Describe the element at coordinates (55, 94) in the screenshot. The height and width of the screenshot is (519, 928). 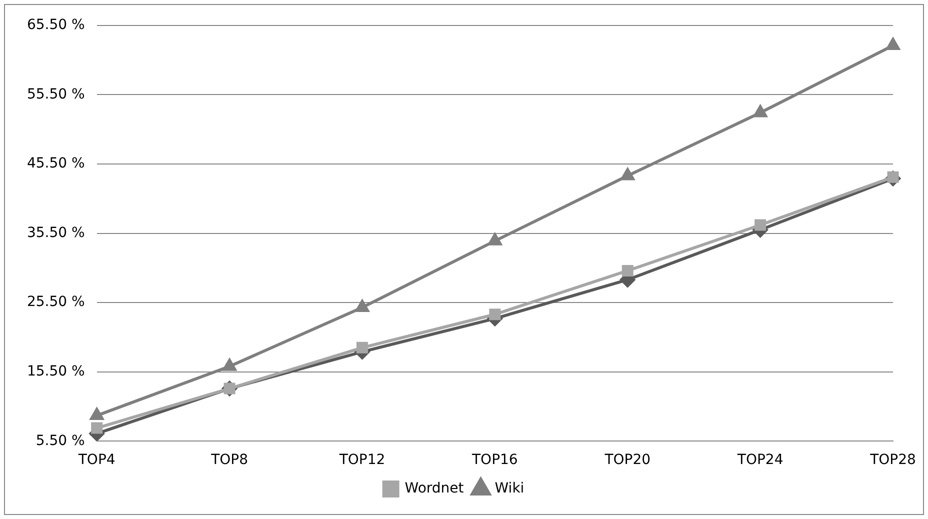
I see `y-tick-label: 55.50 %` at that location.